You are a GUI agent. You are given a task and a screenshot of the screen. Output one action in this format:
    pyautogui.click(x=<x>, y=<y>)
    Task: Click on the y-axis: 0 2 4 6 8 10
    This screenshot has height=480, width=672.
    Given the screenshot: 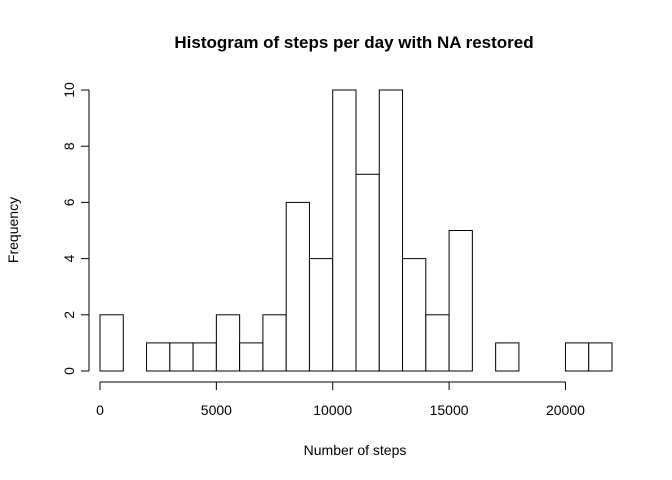 What is the action you would take?
    pyautogui.click(x=75, y=228)
    